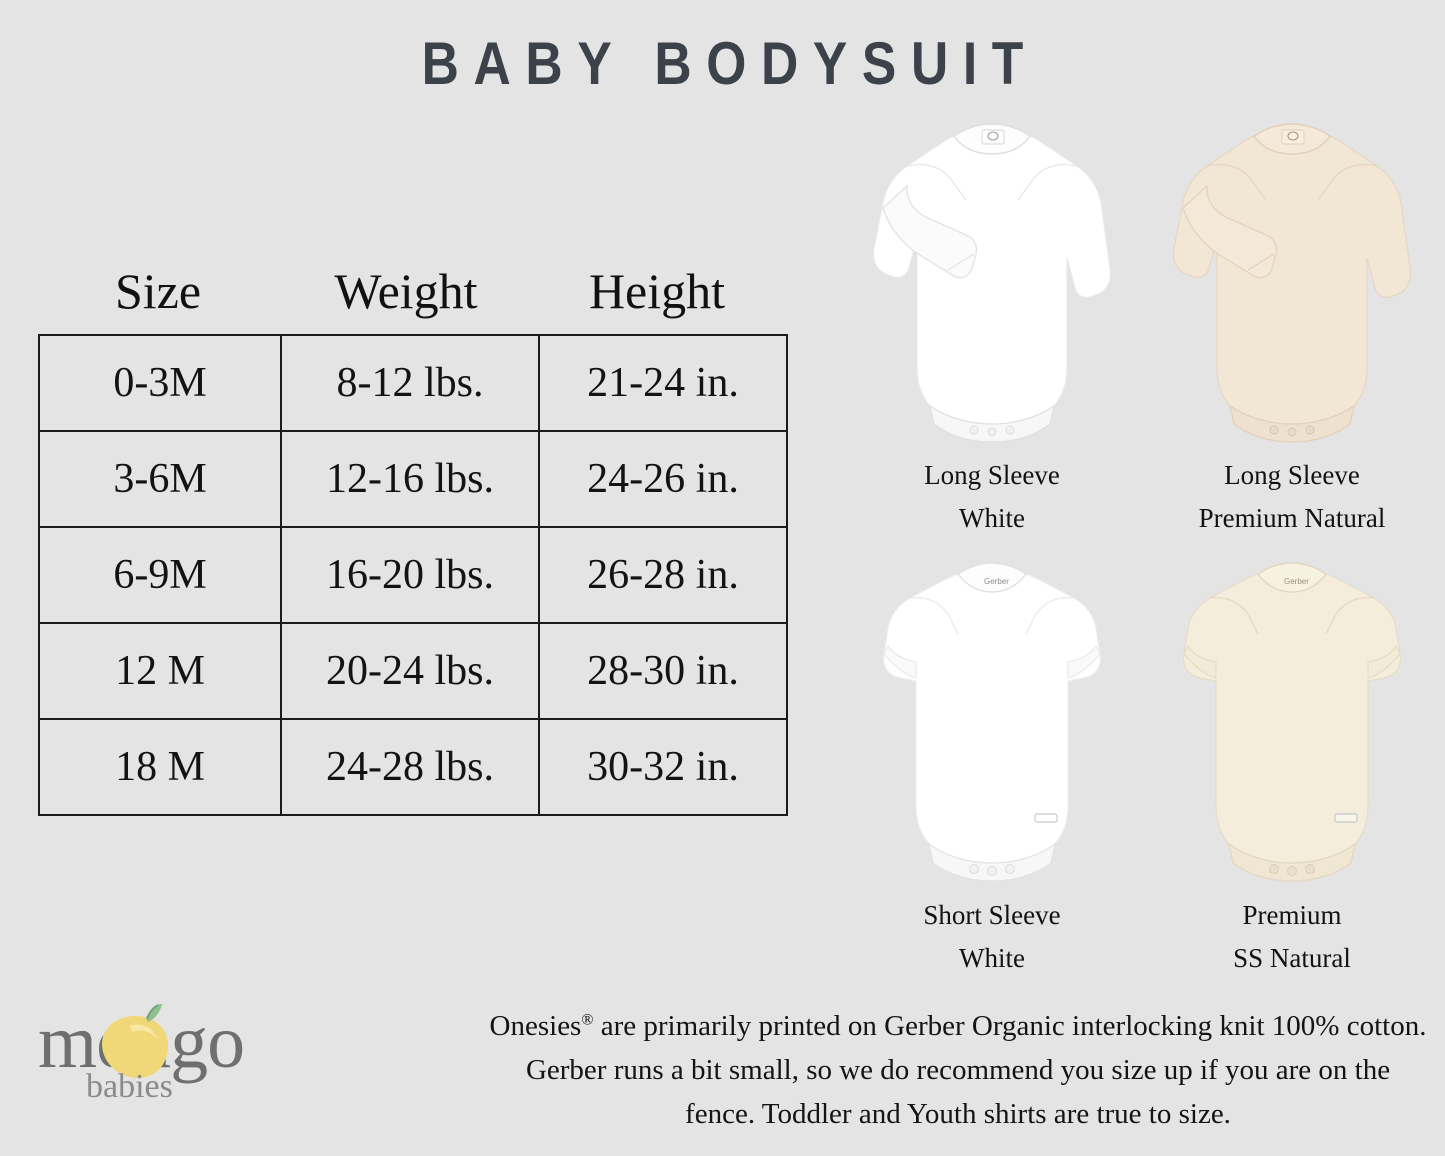  What do you see at coordinates (1292, 283) in the screenshot?
I see `bodysuit-image-long-sleeve-natural` at bounding box center [1292, 283].